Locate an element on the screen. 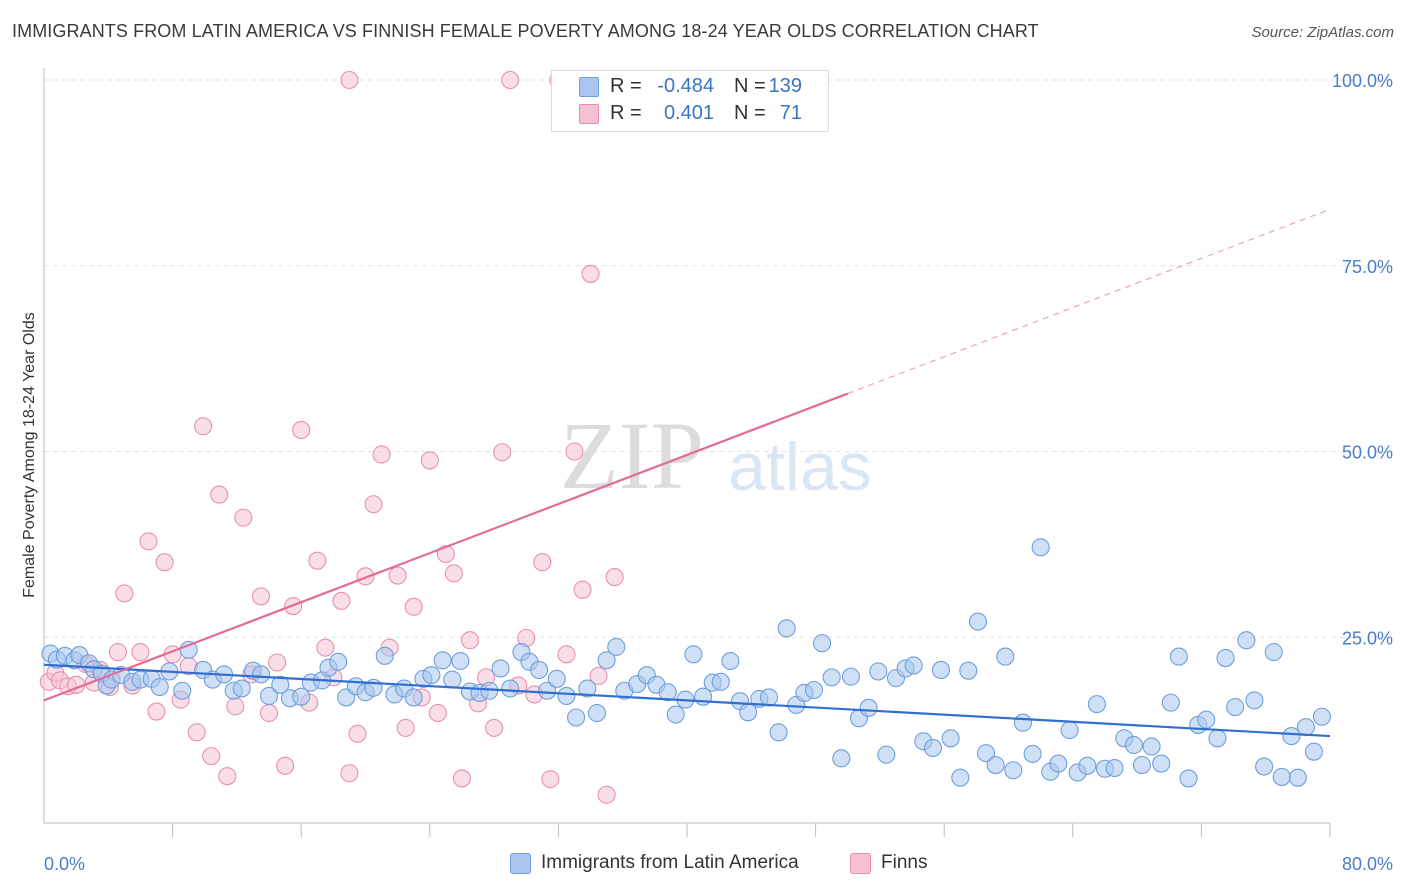 The height and width of the screenshot is (892, 1406). legend-r-value: 0.401 is located at coordinates (688, 113).